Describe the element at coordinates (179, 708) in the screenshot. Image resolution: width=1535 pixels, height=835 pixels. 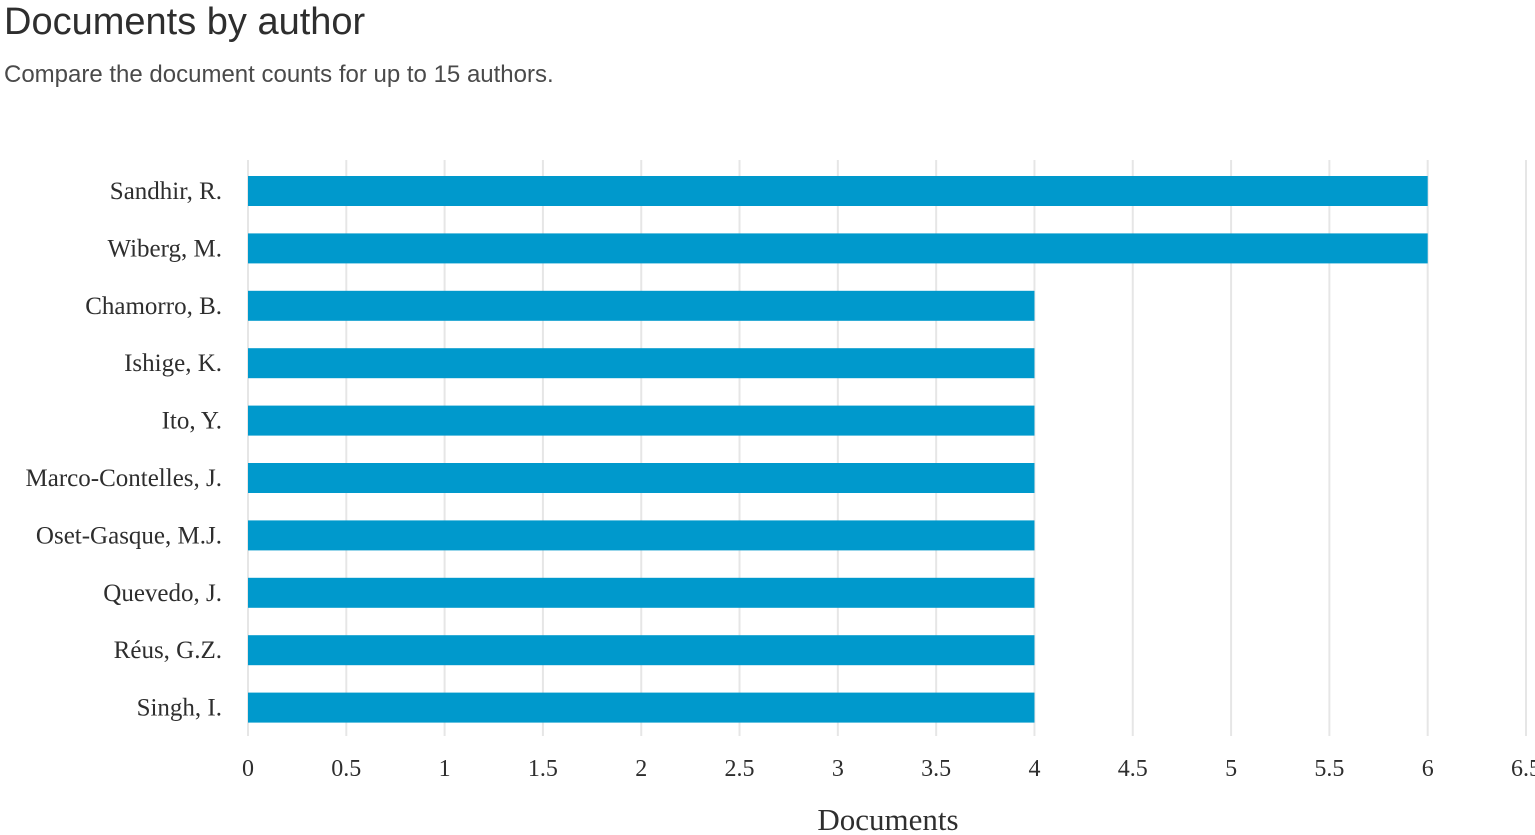
I see `category-label: Singh, I.` at that location.